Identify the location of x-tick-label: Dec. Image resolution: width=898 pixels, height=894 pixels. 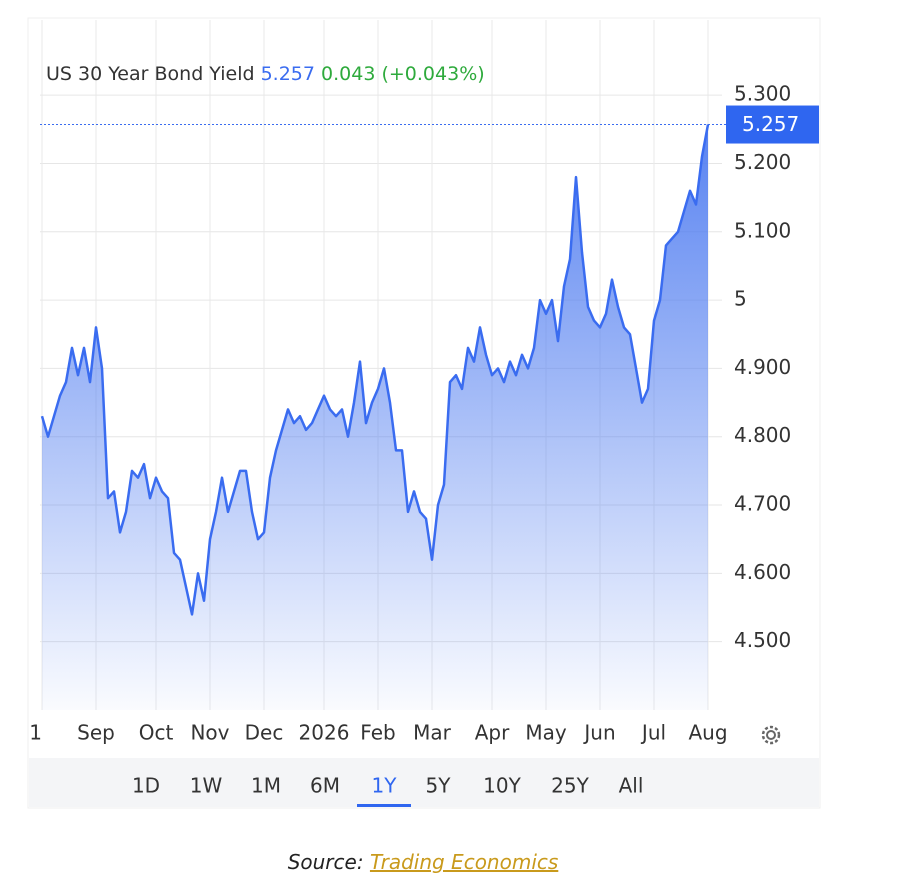
(264, 733).